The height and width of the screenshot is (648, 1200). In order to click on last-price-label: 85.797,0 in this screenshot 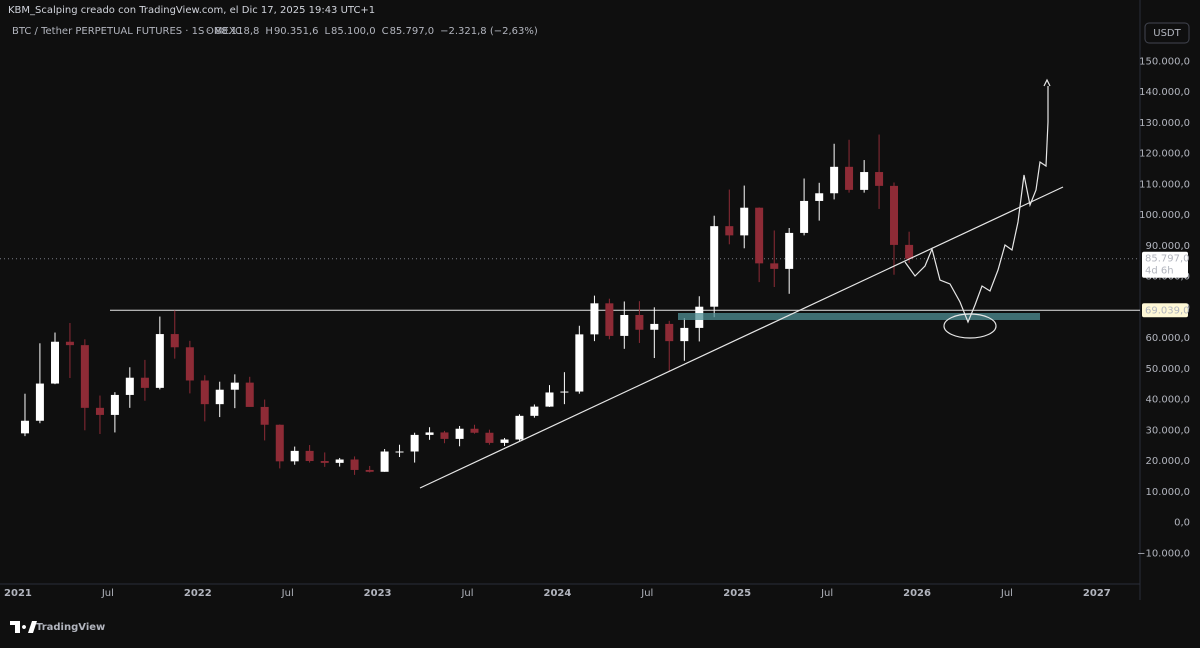, I will do `click(1167, 259)`.